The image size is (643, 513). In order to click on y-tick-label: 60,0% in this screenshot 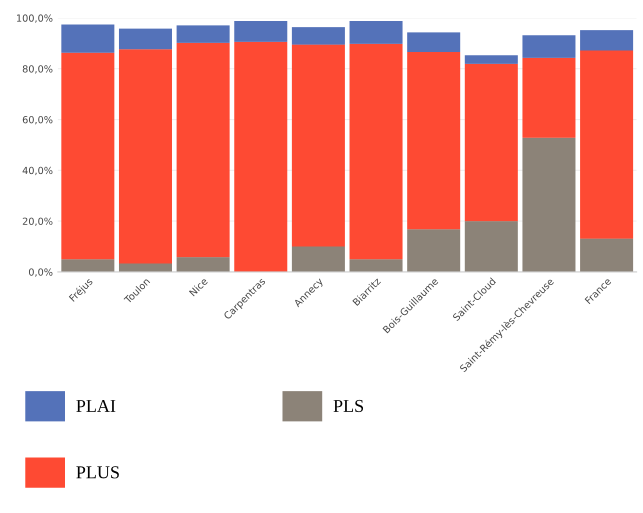, I will do `click(37, 120)`.